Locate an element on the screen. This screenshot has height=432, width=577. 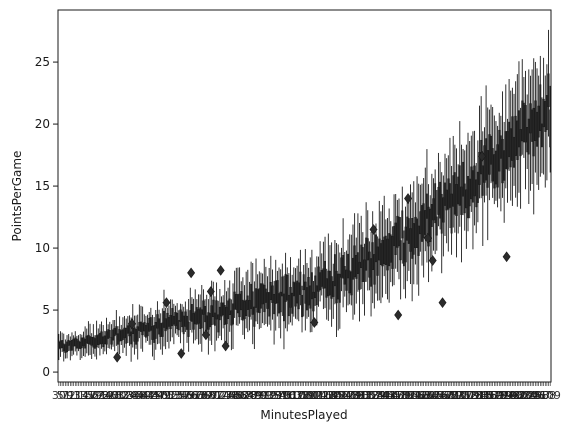
y-tick-label: 5 is located at coordinates (46, 310).